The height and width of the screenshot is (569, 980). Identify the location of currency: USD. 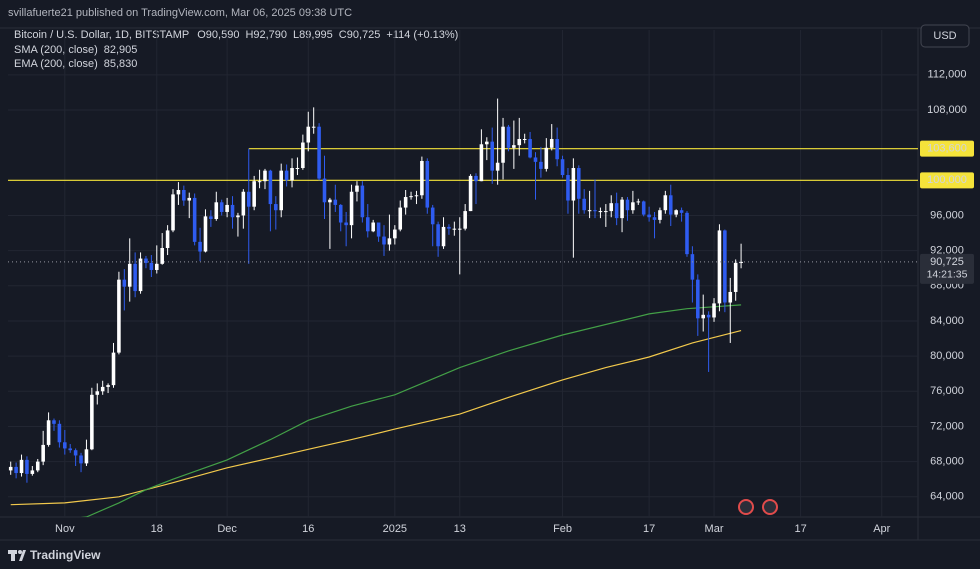
(944, 36).